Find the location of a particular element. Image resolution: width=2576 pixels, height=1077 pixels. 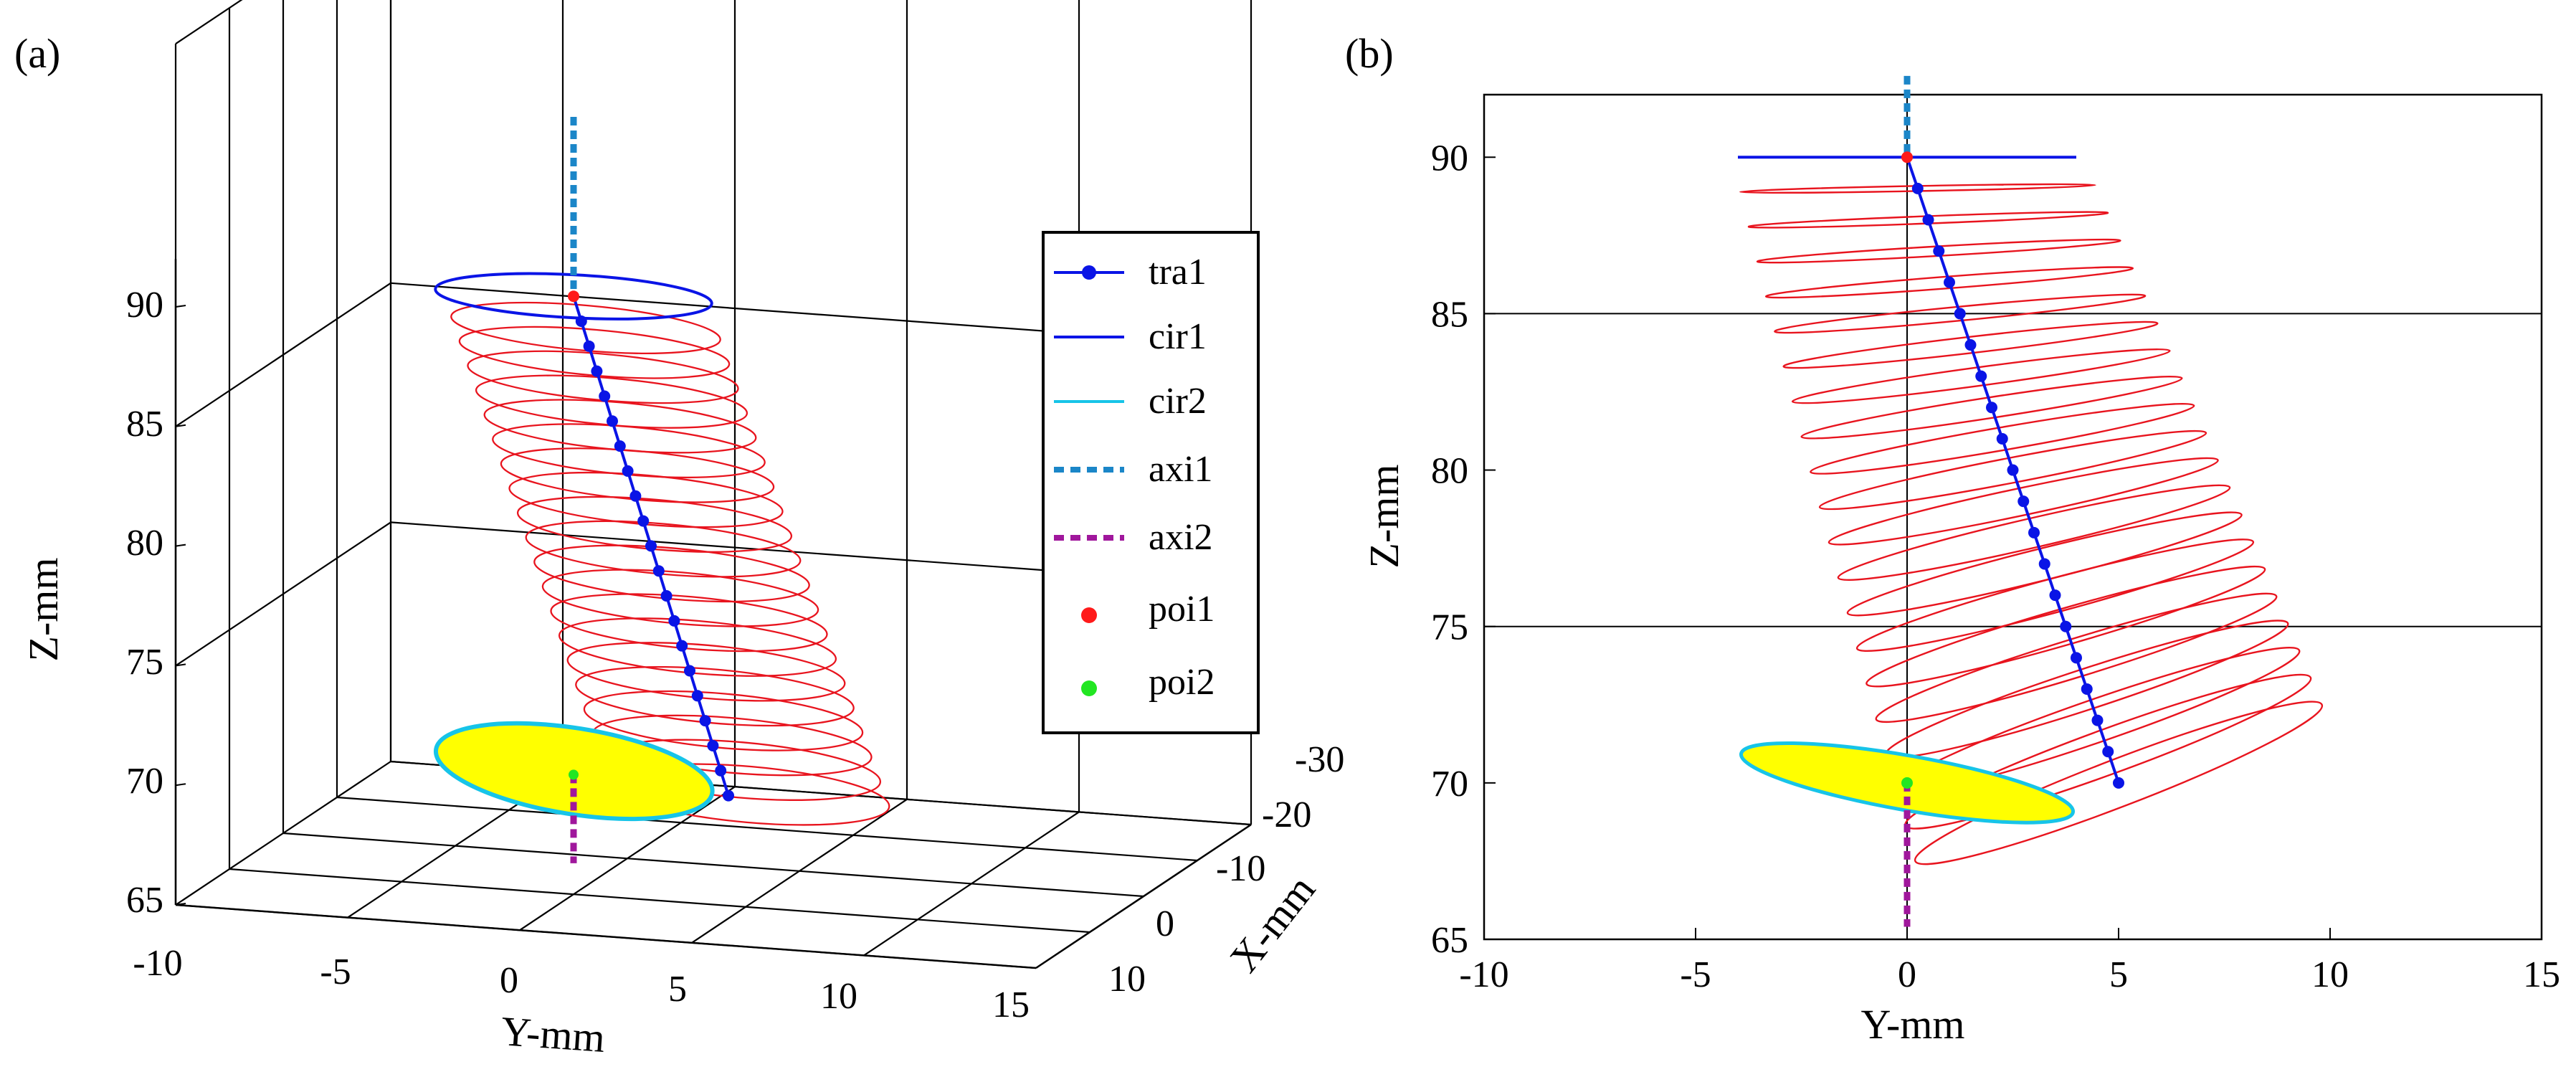

panel-a-y-tick: 15 is located at coordinates (1011, 1005).